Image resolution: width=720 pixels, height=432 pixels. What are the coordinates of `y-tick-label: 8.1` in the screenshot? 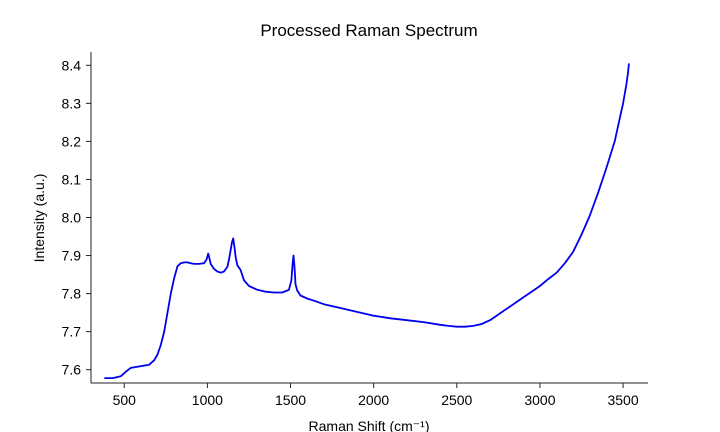 It's located at (72, 179).